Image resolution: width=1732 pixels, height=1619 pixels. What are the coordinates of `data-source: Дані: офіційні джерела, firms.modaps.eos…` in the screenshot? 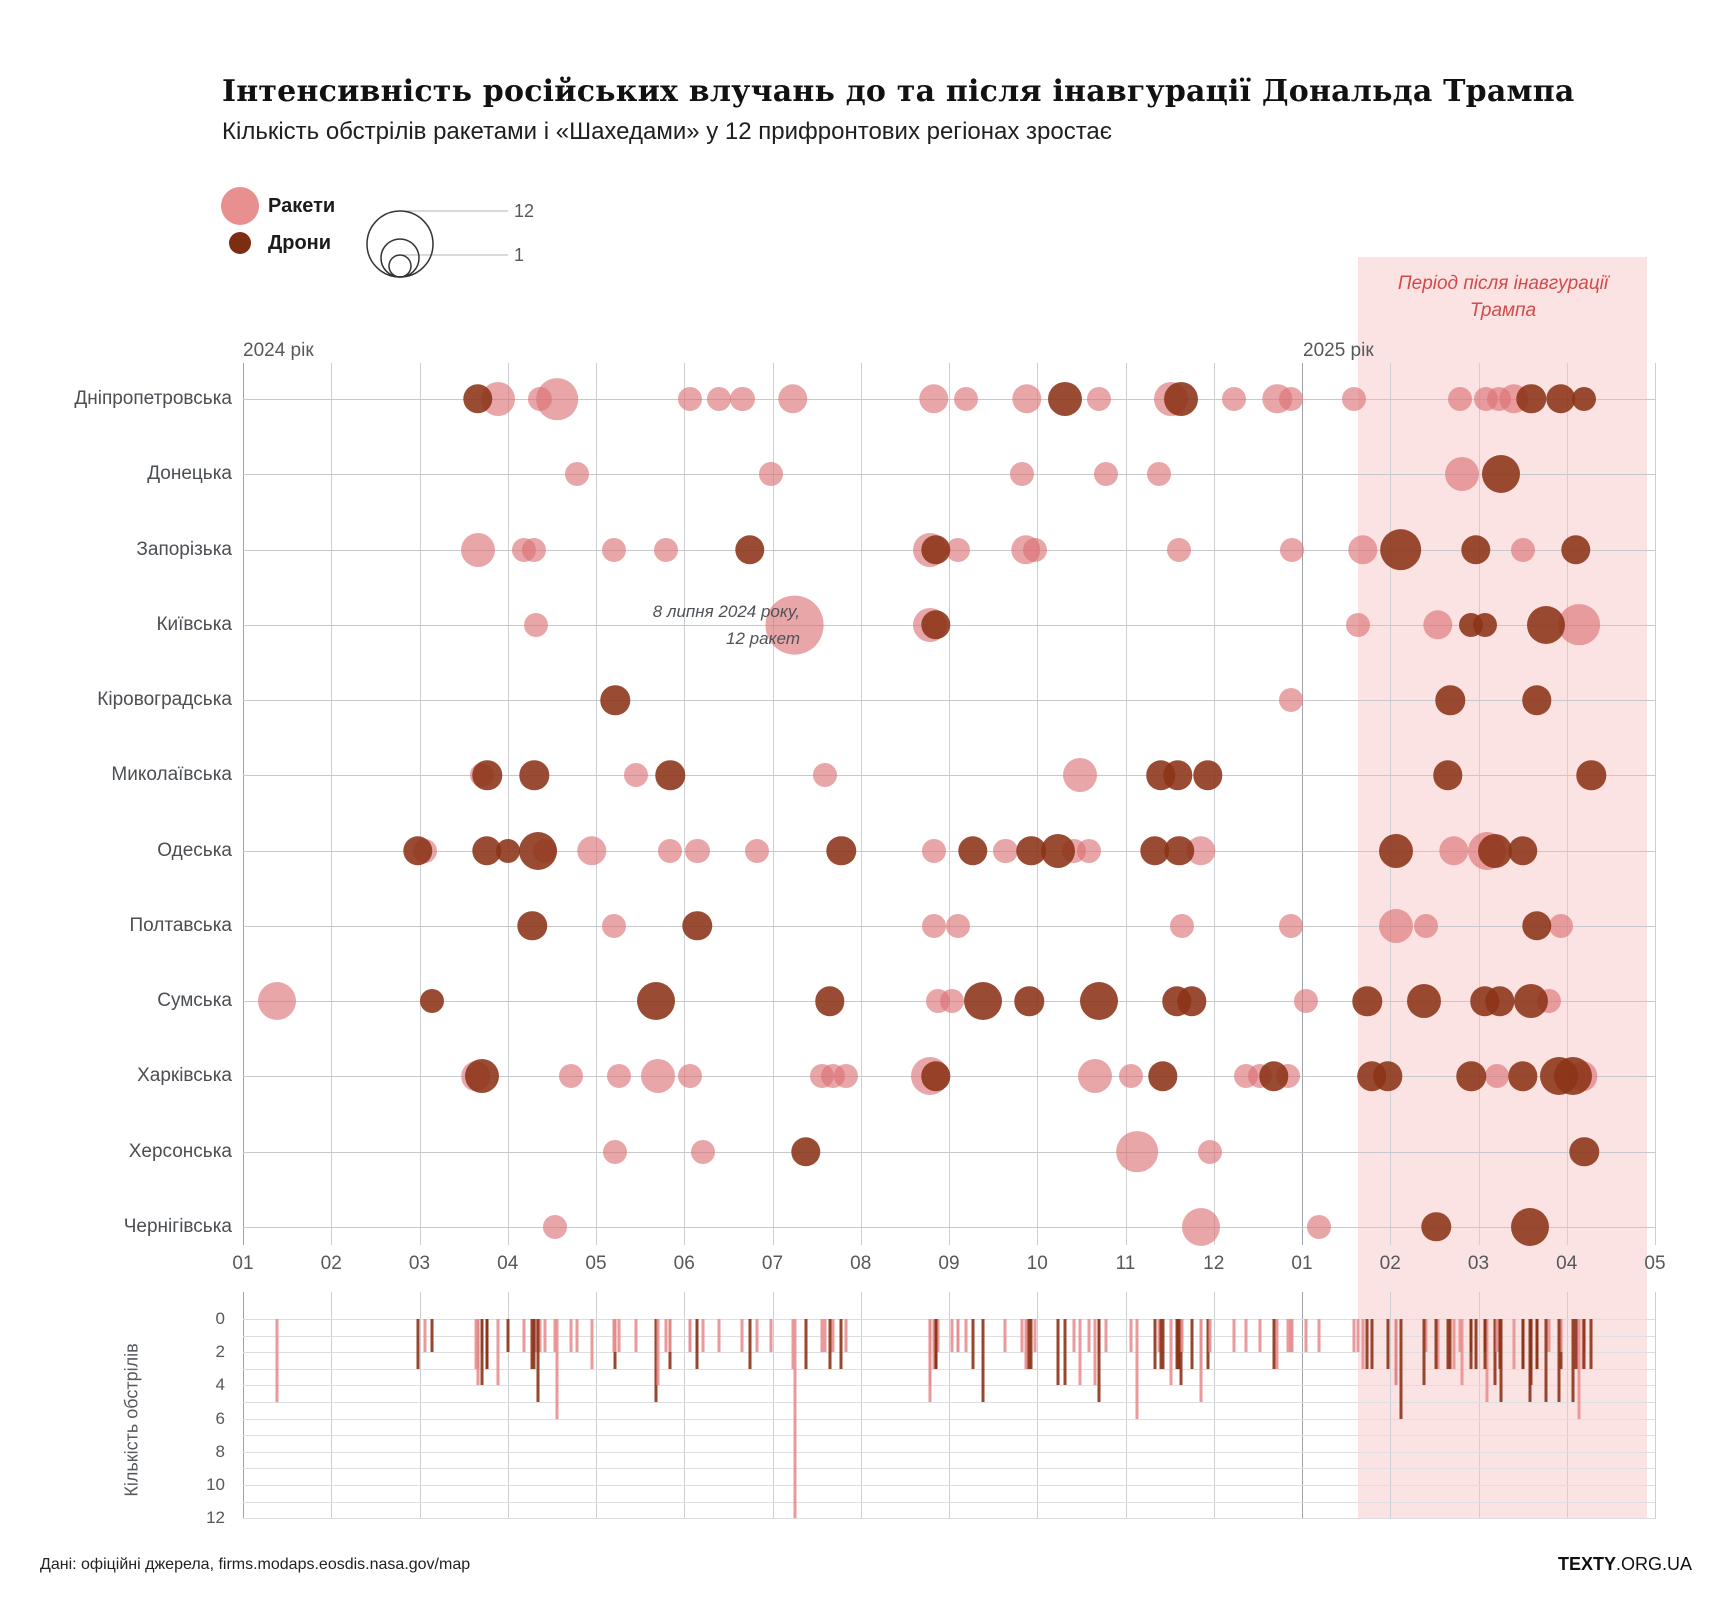 It's located at (255, 1564).